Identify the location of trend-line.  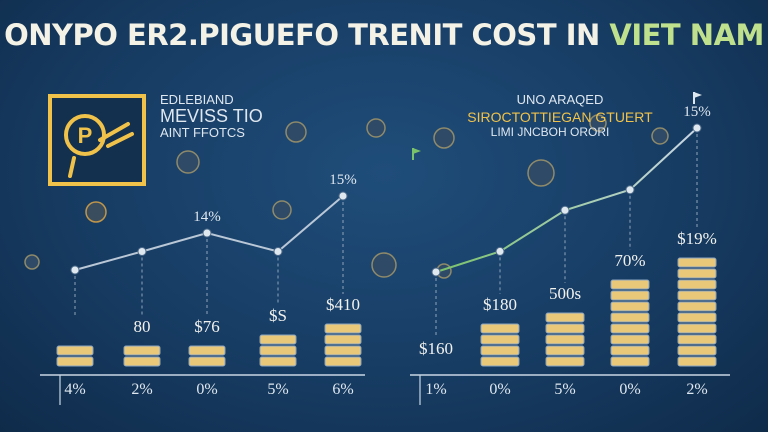
(566, 200).